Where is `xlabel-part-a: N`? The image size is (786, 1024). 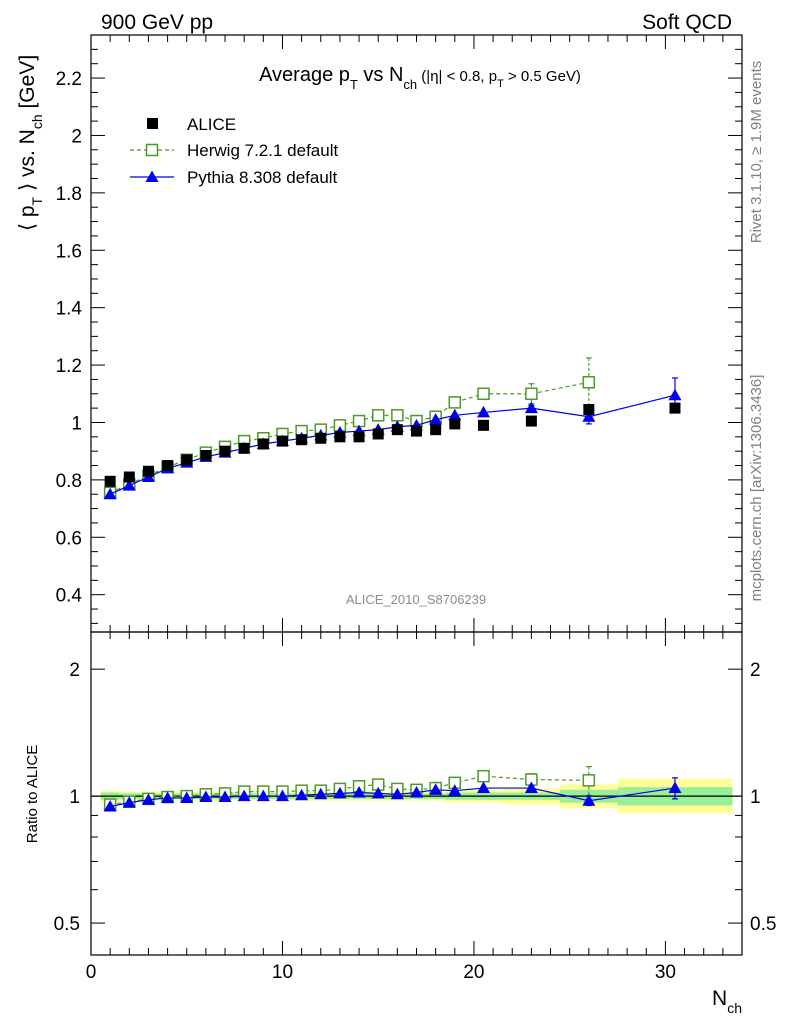 xlabel-part-a: N is located at coordinates (719, 998).